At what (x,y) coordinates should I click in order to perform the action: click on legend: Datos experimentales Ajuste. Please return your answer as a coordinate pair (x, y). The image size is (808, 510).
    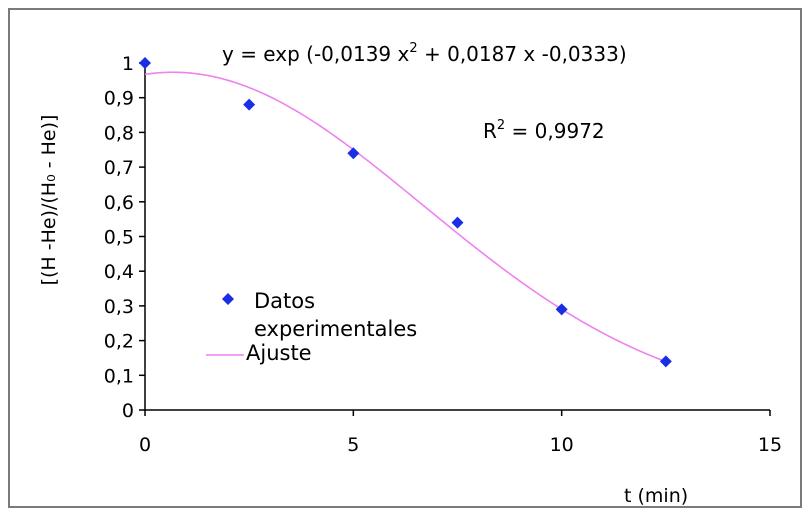
    Looking at the image, I should click on (311, 327).